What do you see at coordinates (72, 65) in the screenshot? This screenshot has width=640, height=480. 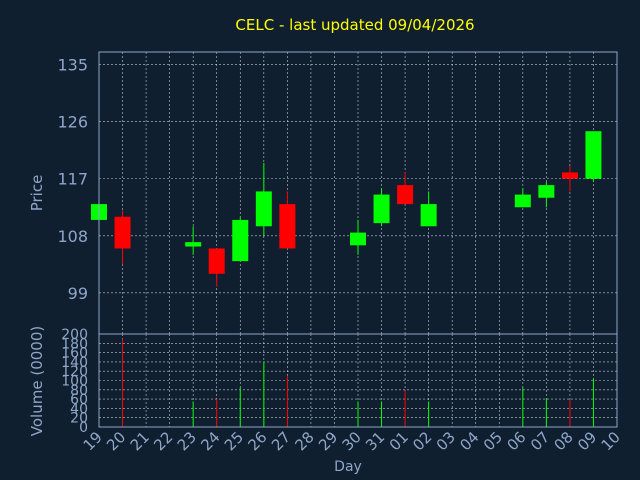 I see `price-y-tick-label: 135` at bounding box center [72, 65].